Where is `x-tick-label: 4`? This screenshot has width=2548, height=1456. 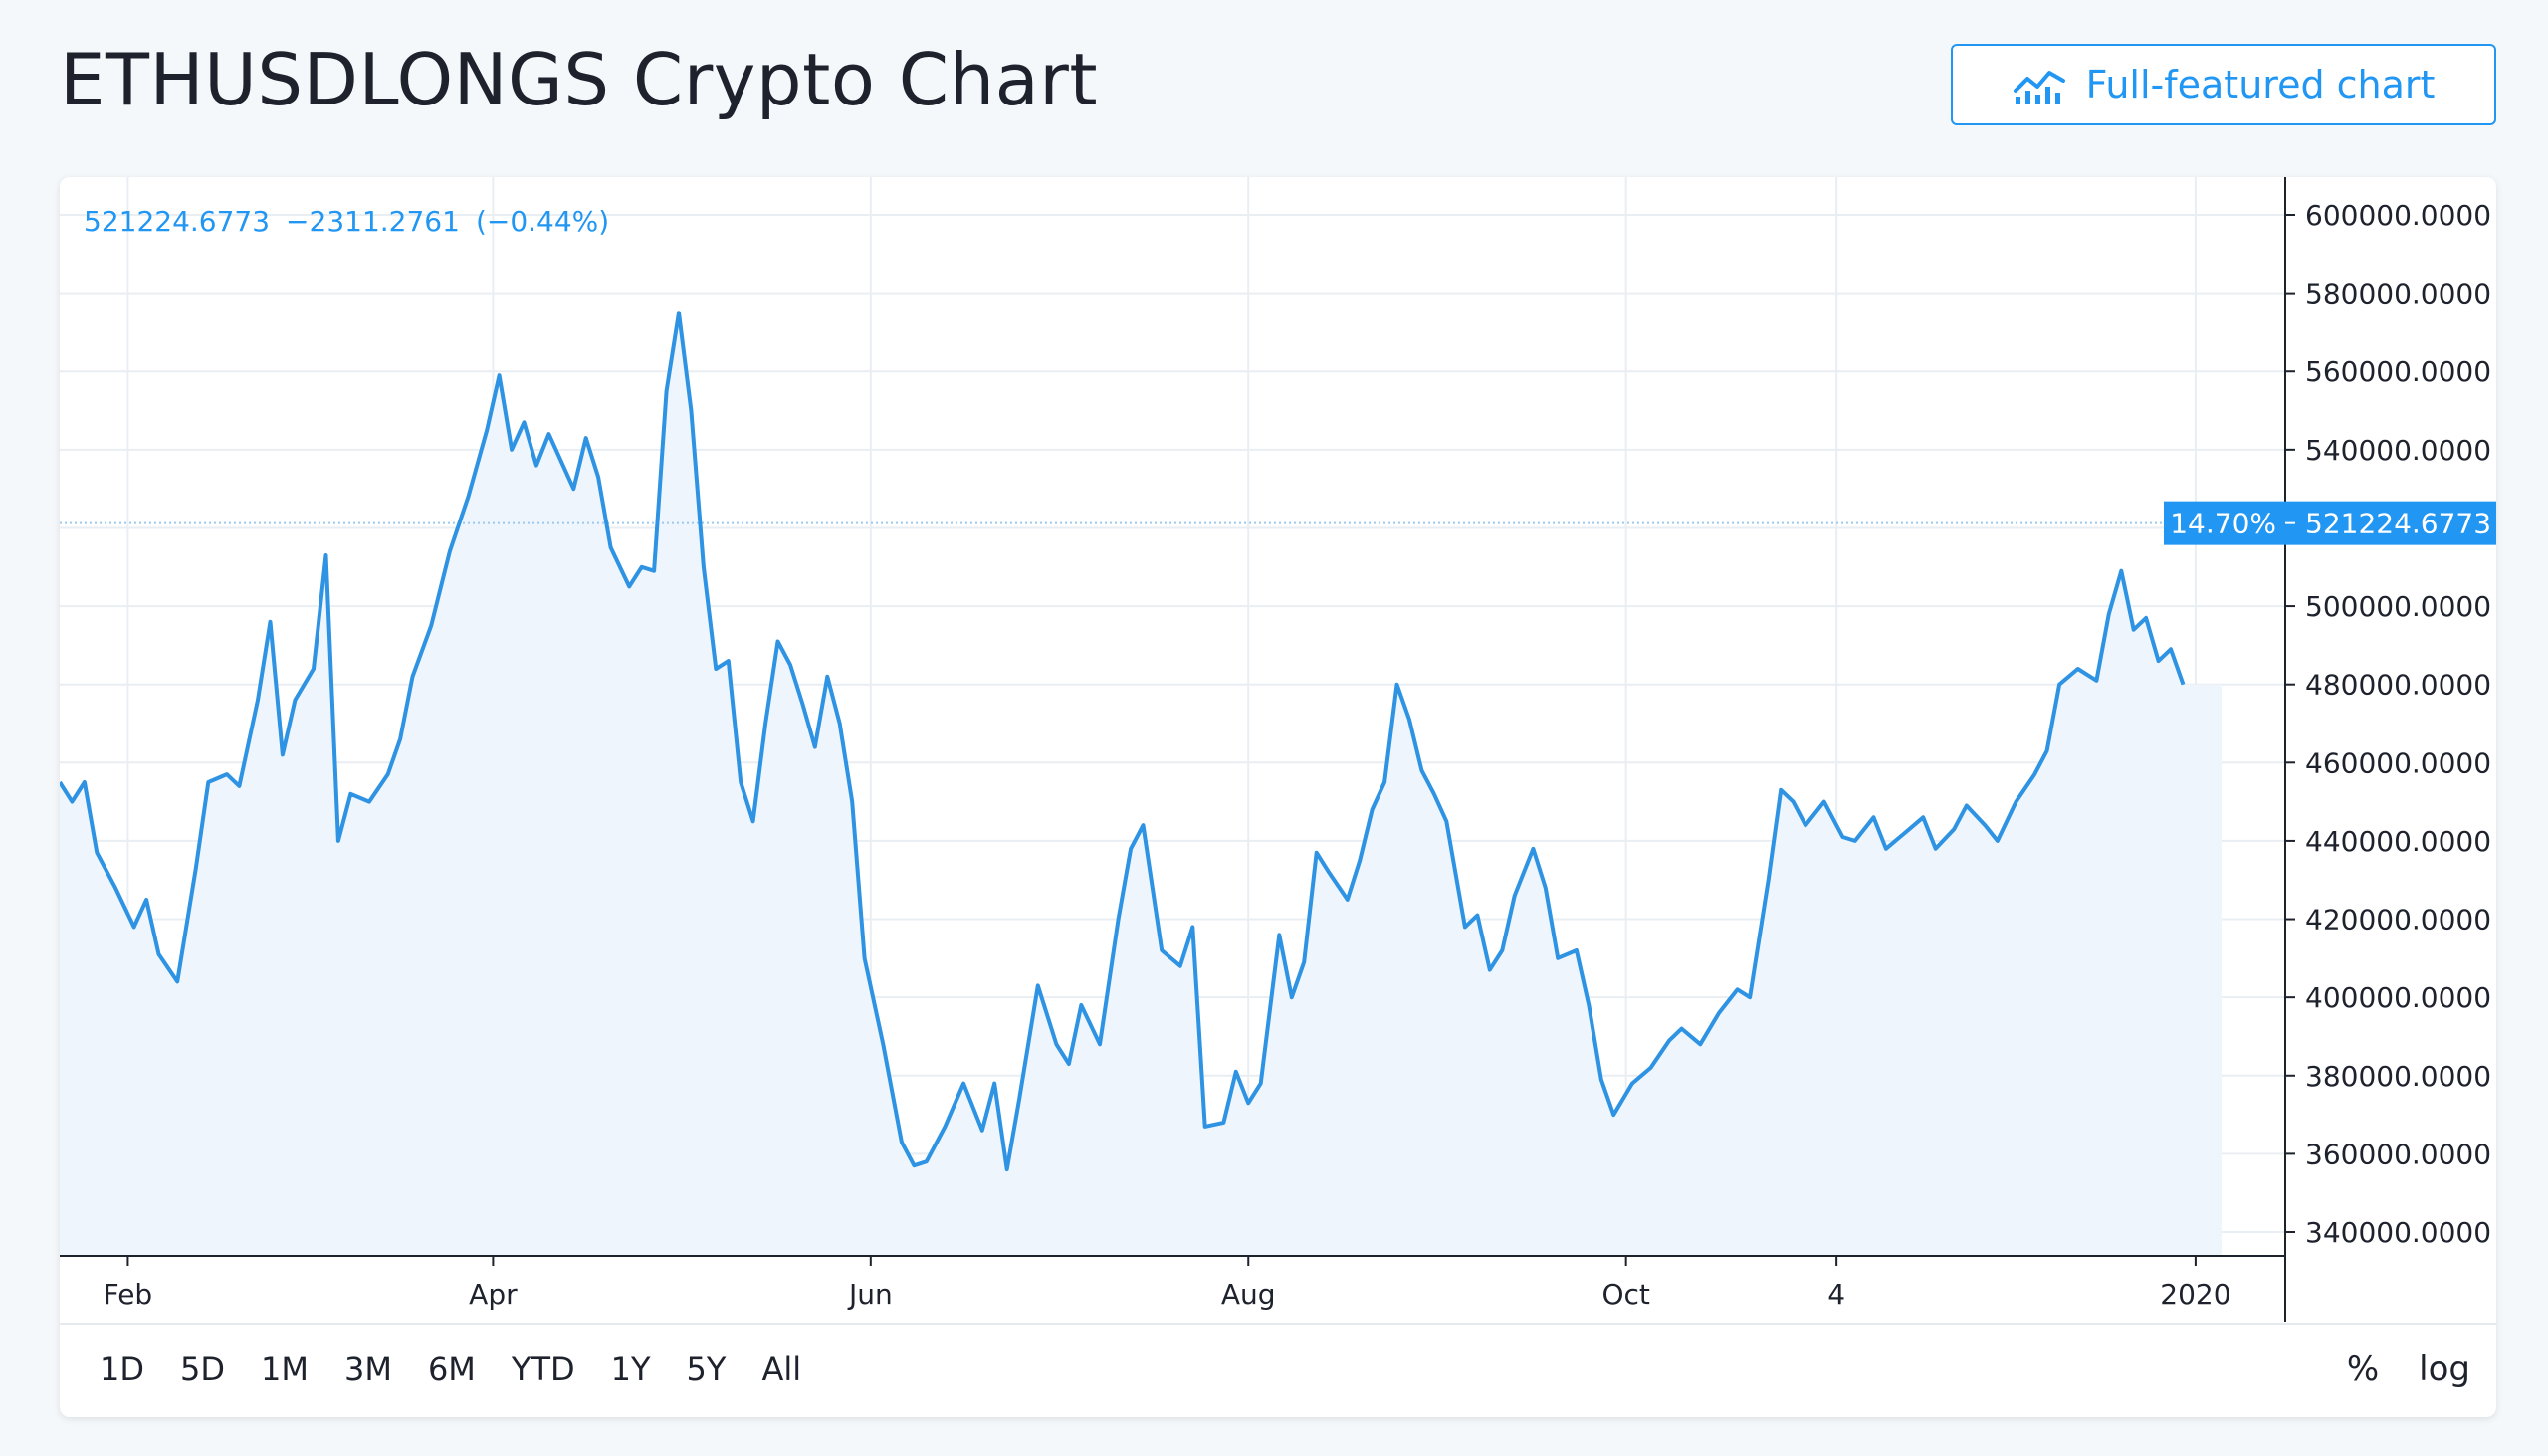 x-tick-label: 4 is located at coordinates (1836, 1294).